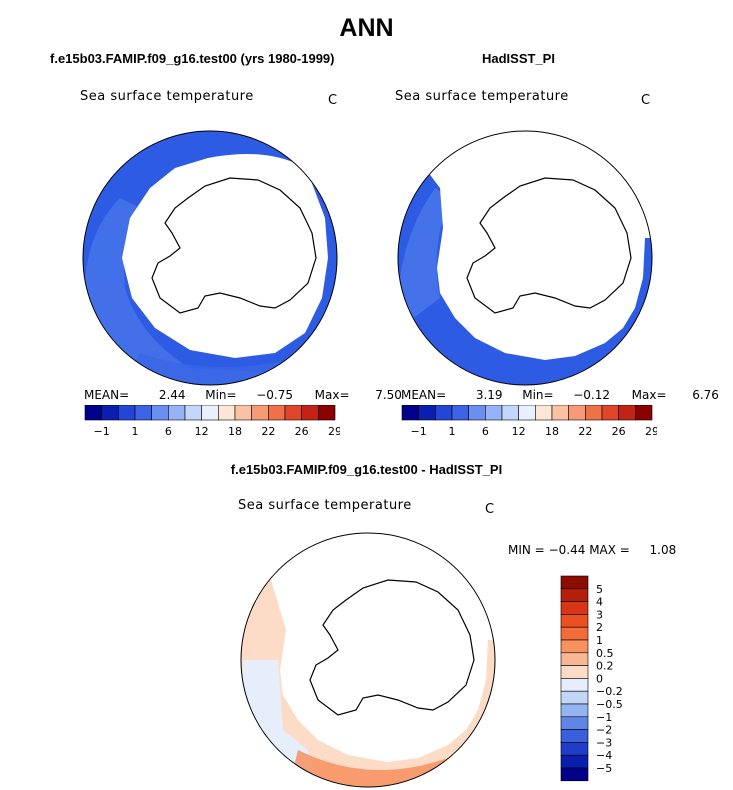  I want to click on panel-3-colorbar-tick-label: −5, so click(604, 768).